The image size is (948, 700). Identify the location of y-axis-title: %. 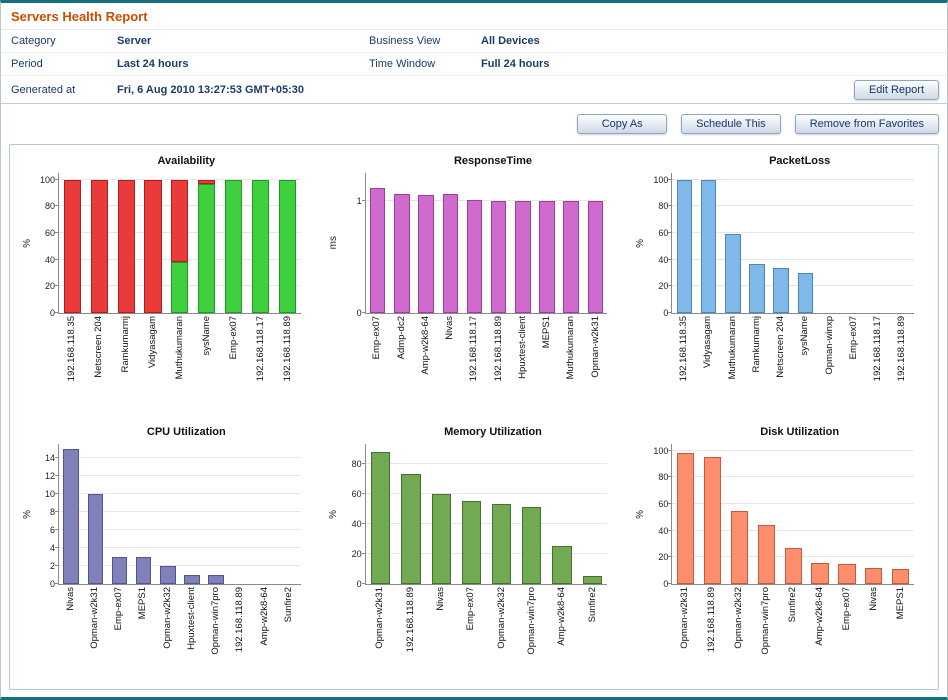
(640, 514).